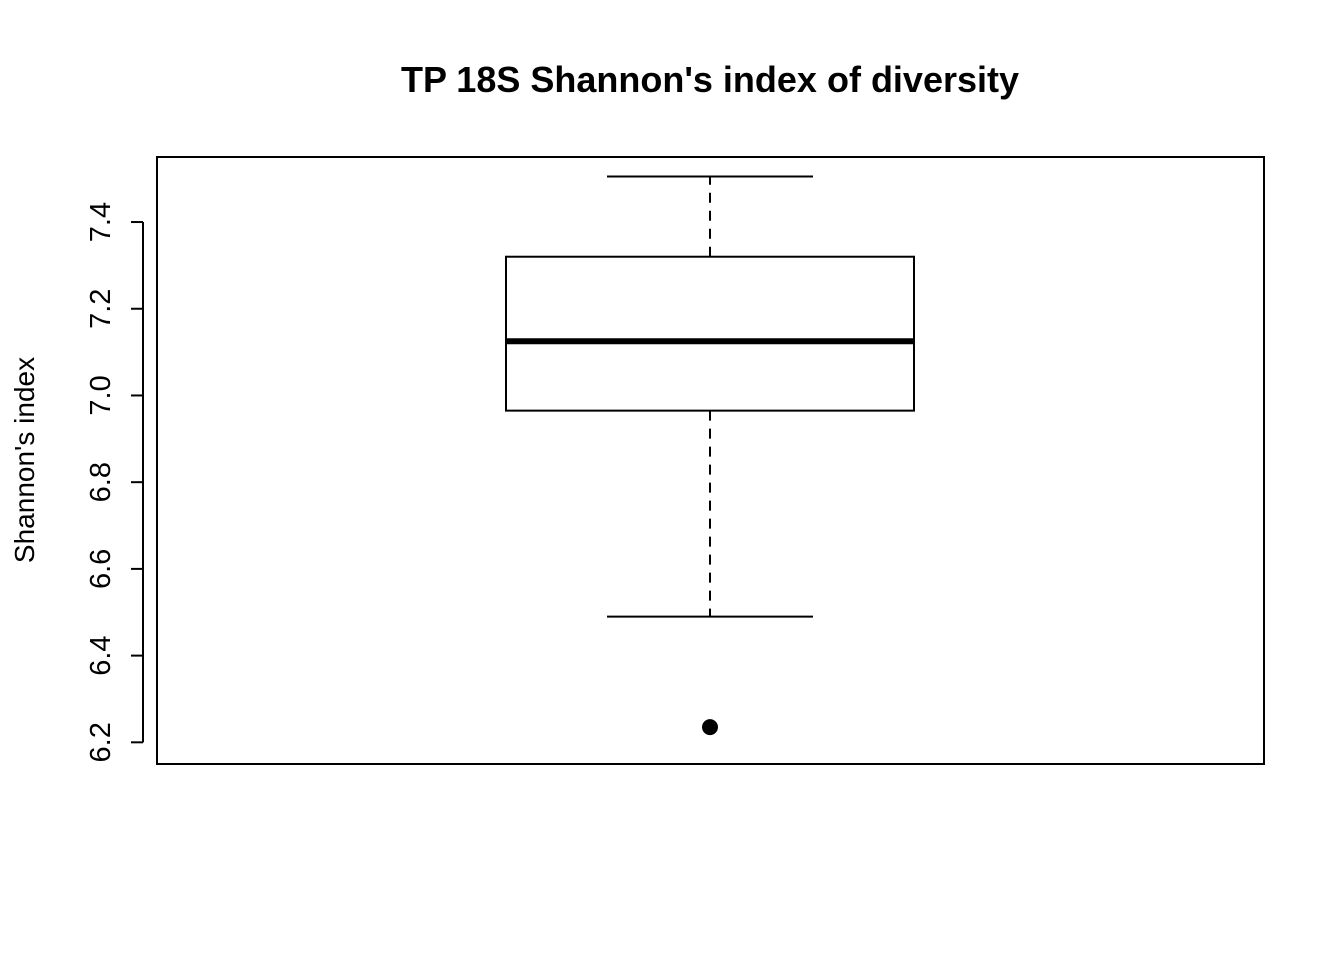 This screenshot has width=1344, height=960. Describe the element at coordinates (101, 482) in the screenshot. I see `y-tick-label: 6.8` at that location.